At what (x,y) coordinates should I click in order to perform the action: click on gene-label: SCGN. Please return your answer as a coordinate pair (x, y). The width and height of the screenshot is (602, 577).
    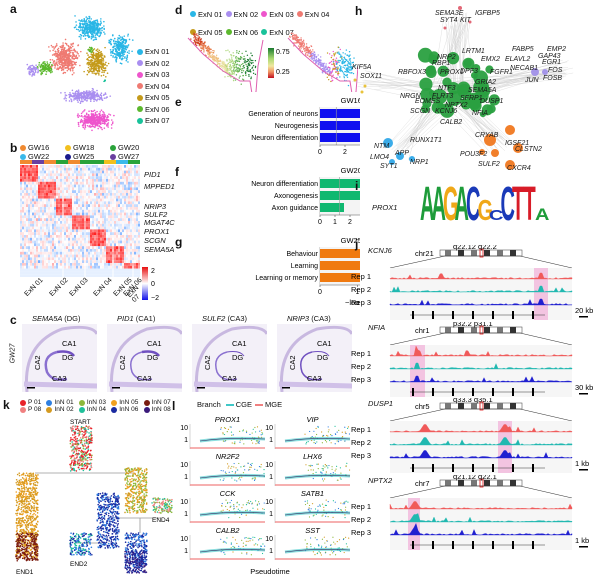
    Looking at the image, I should click on (155, 240).